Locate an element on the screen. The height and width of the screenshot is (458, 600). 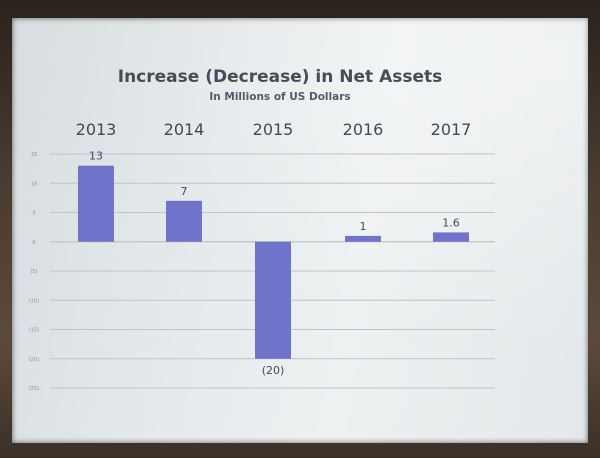
y-tick-label: 15 is located at coordinates (34, 155).